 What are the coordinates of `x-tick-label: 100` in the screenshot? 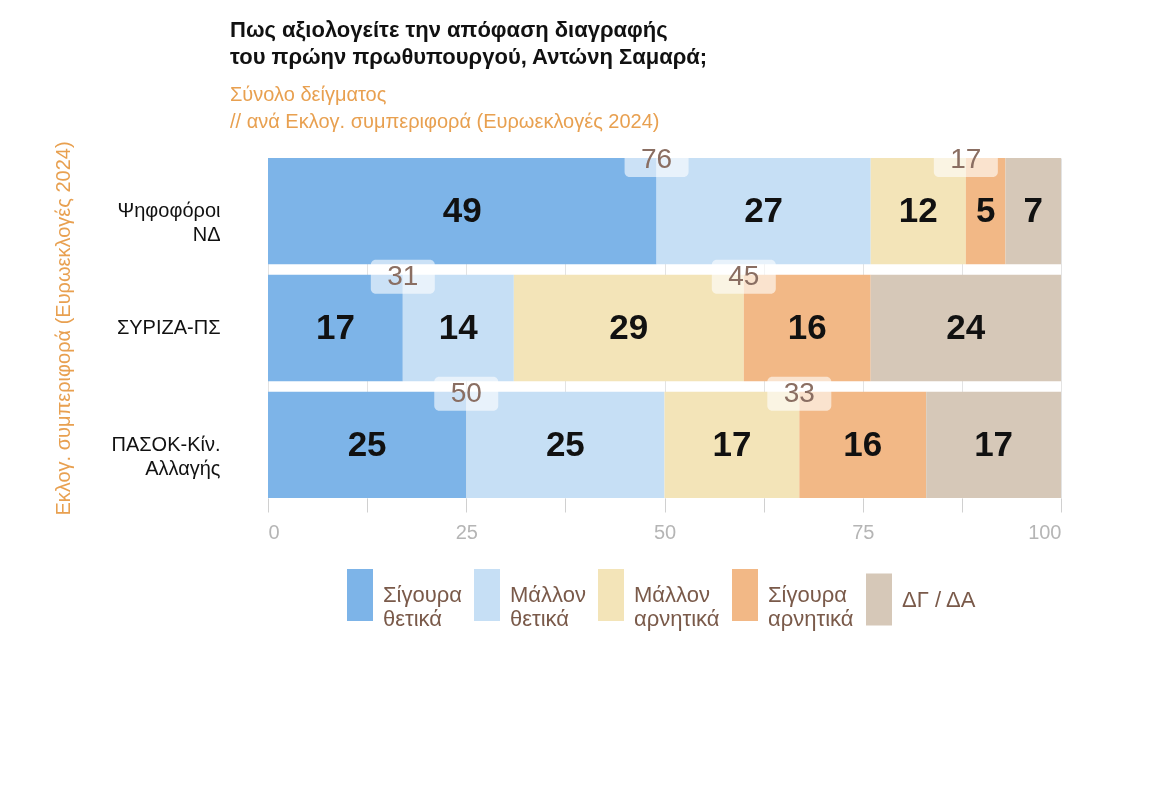 It's located at (1045, 531).